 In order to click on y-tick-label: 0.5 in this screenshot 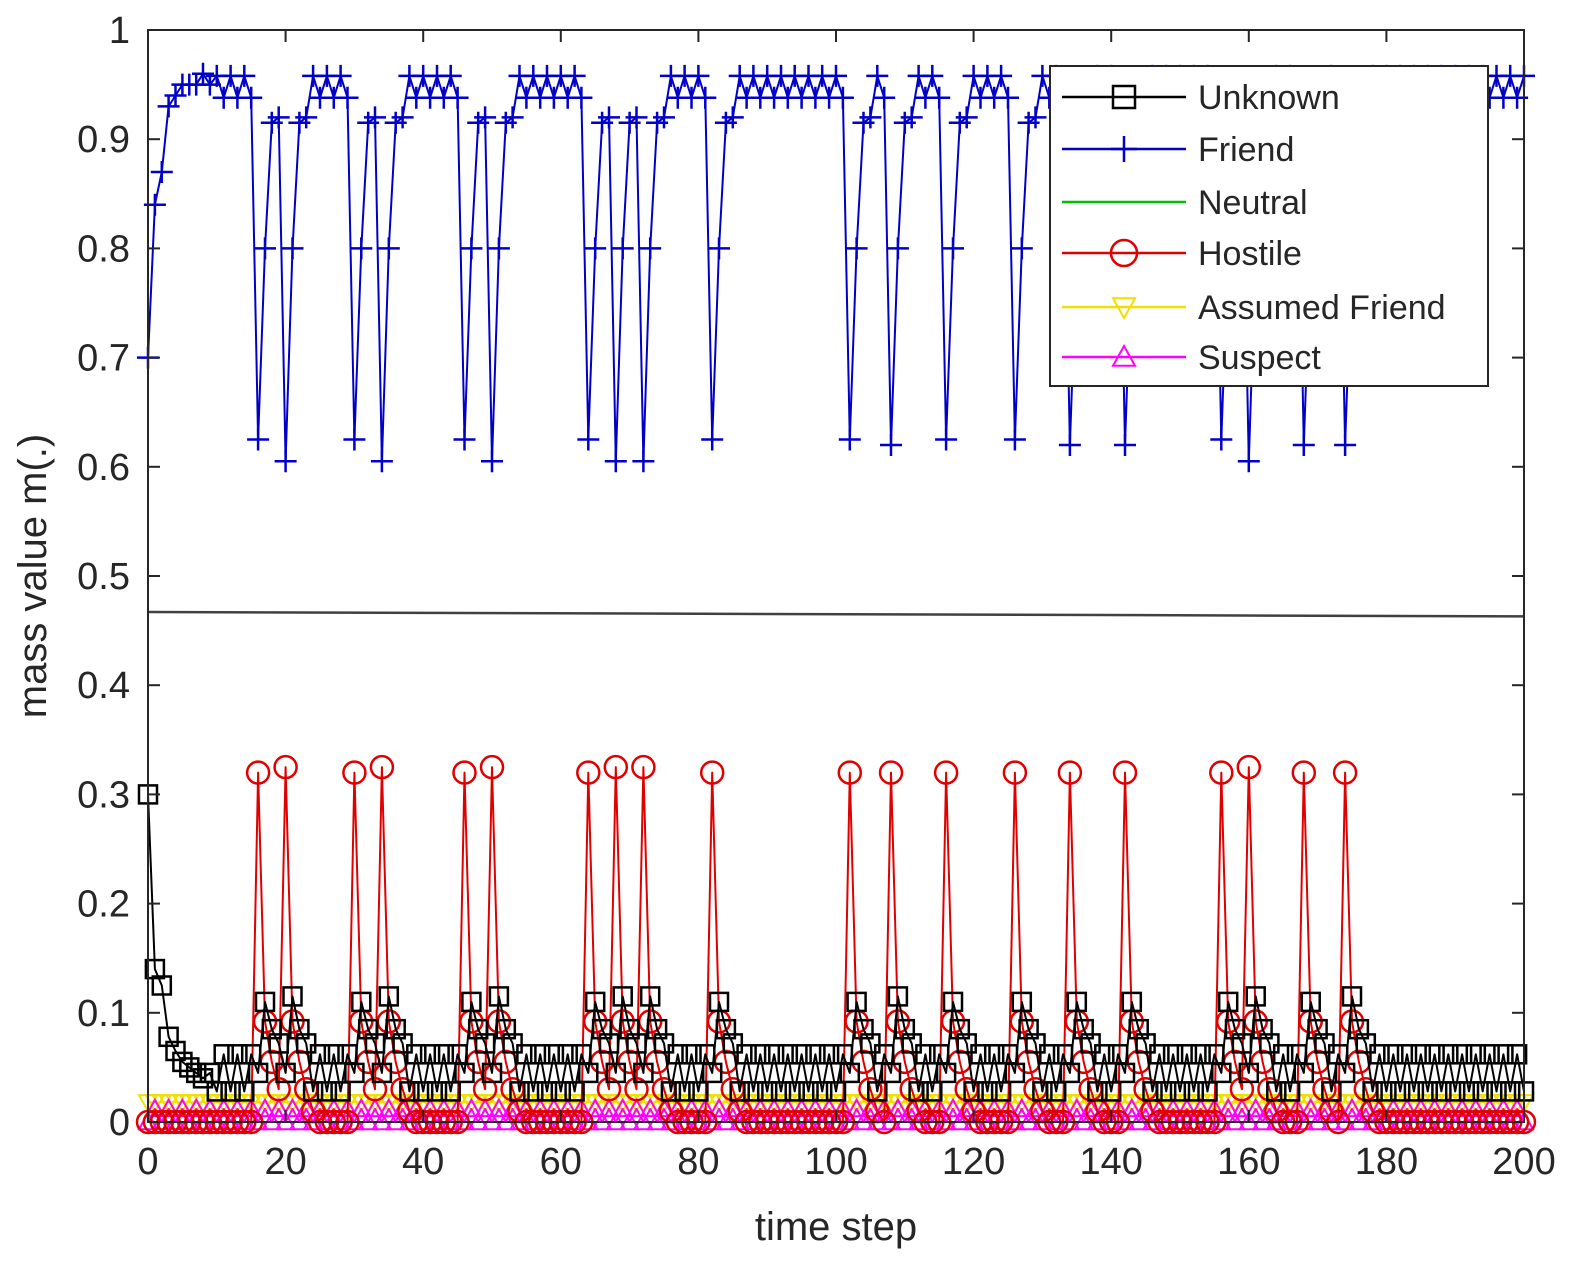, I will do `click(103, 577)`.